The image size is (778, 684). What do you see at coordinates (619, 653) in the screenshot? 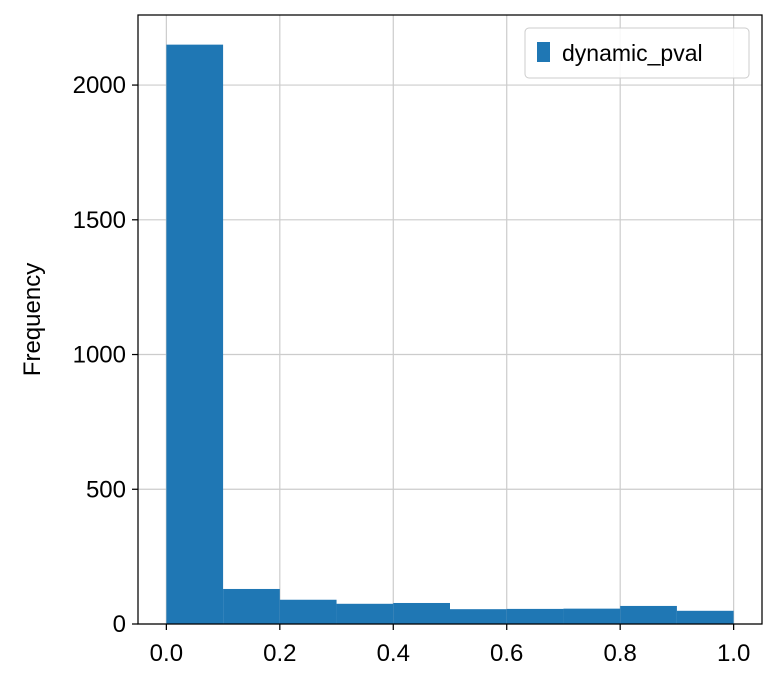
I see `x-tick-label: 0.8` at bounding box center [619, 653].